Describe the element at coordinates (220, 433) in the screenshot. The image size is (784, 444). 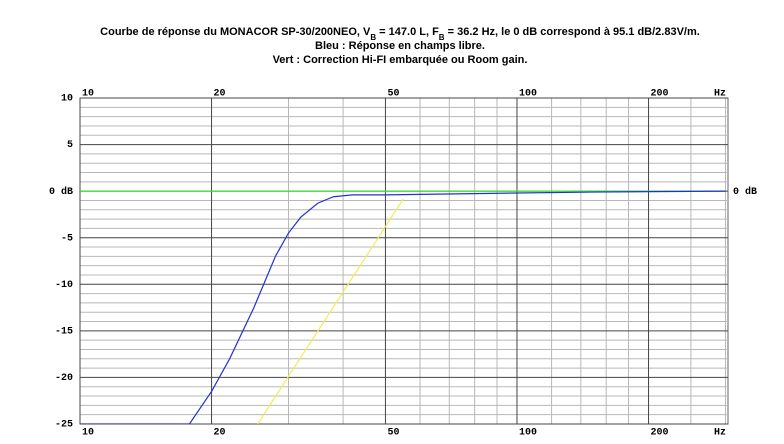
I see `x-tick-label-bottom: 20` at that location.